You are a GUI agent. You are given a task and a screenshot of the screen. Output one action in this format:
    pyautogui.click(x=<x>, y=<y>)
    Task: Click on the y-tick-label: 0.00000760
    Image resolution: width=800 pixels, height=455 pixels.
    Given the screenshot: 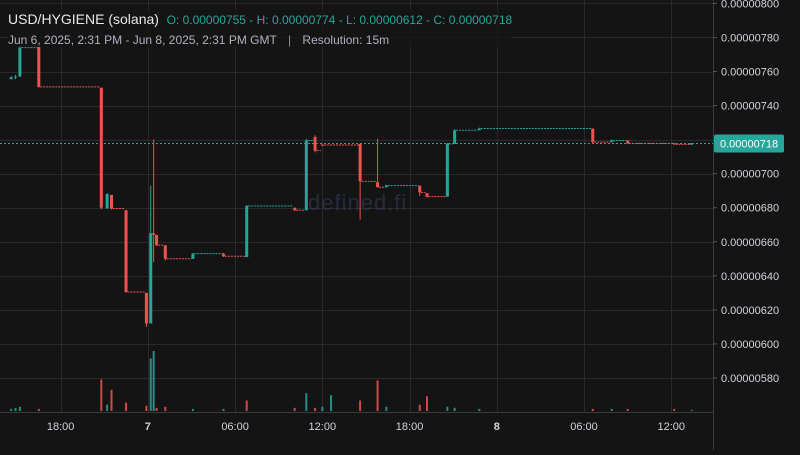 What is the action you would take?
    pyautogui.click(x=750, y=73)
    